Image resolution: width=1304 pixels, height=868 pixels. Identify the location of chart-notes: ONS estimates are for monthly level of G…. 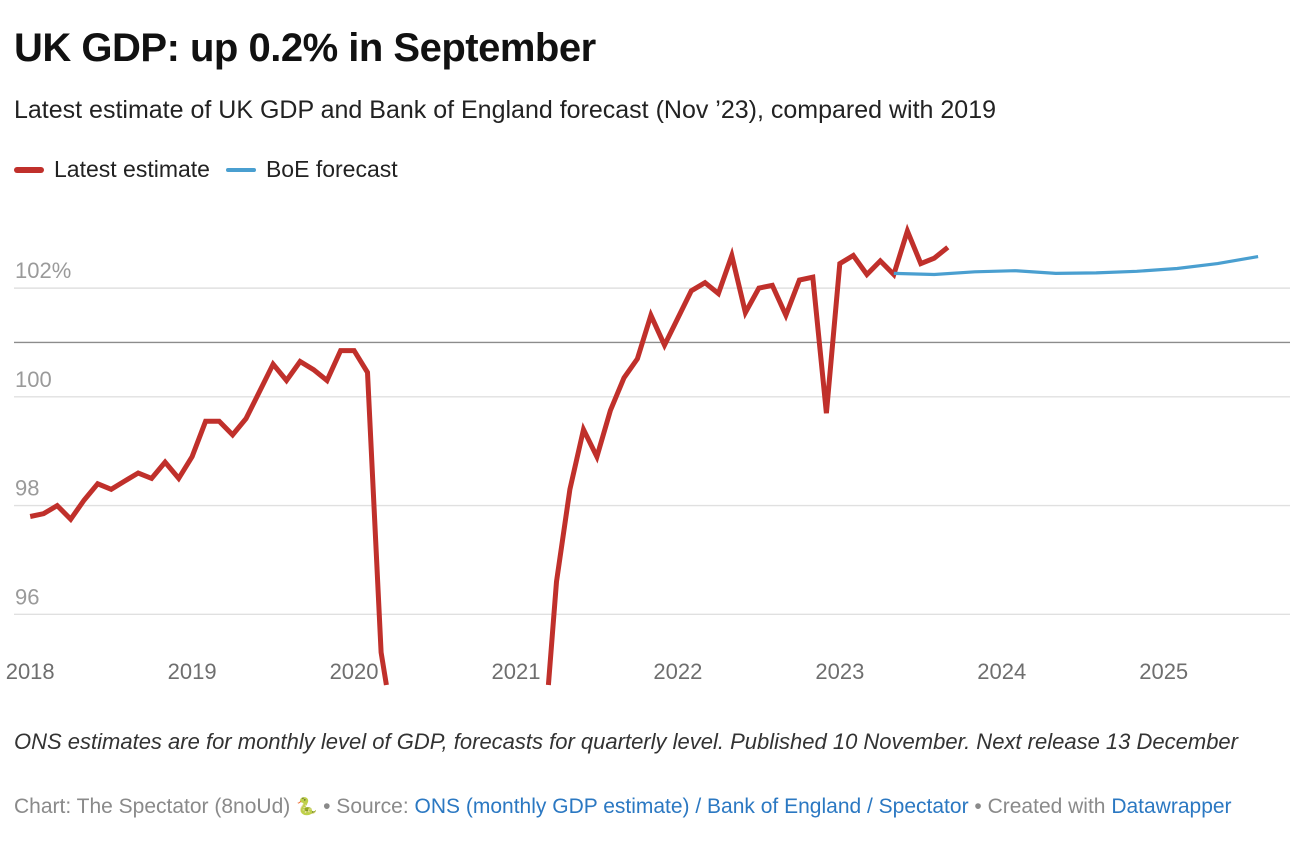
(626, 741).